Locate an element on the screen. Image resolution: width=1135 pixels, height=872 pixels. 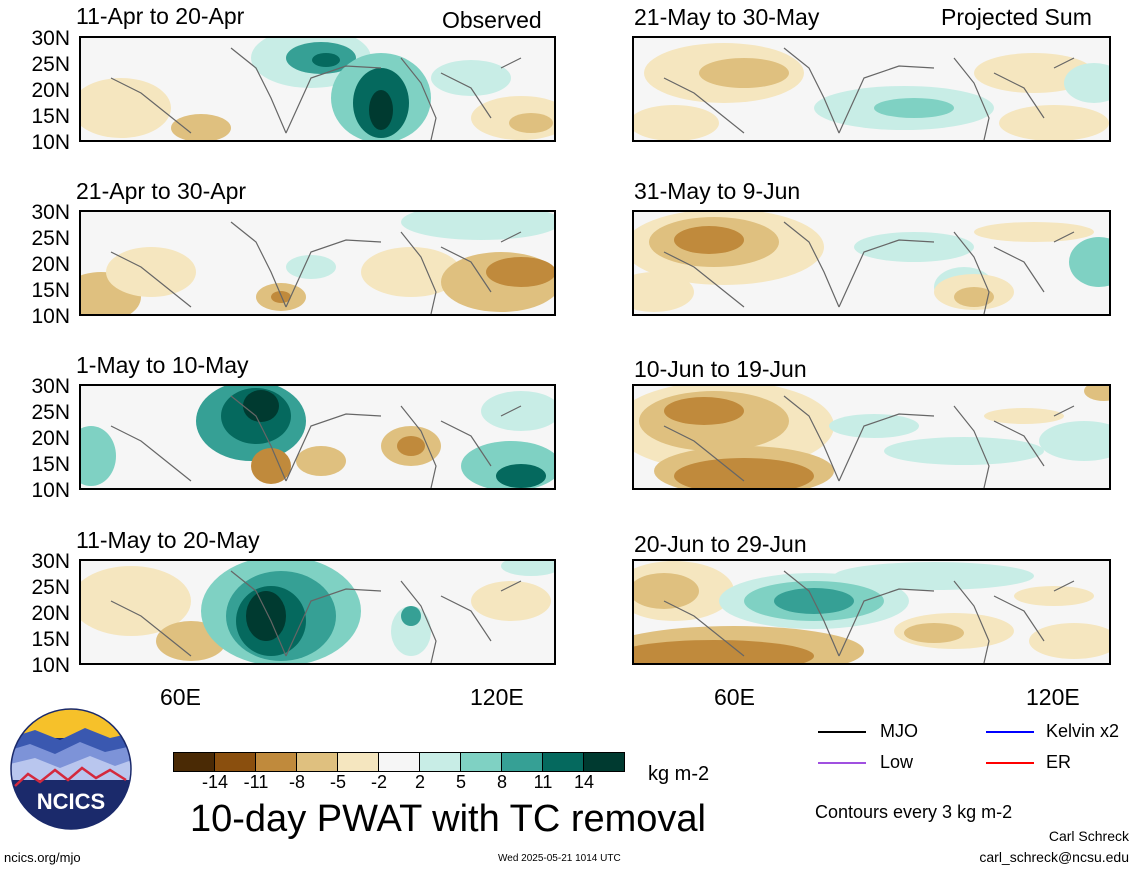
colorbar-label: -8 is located at coordinates (296, 782).